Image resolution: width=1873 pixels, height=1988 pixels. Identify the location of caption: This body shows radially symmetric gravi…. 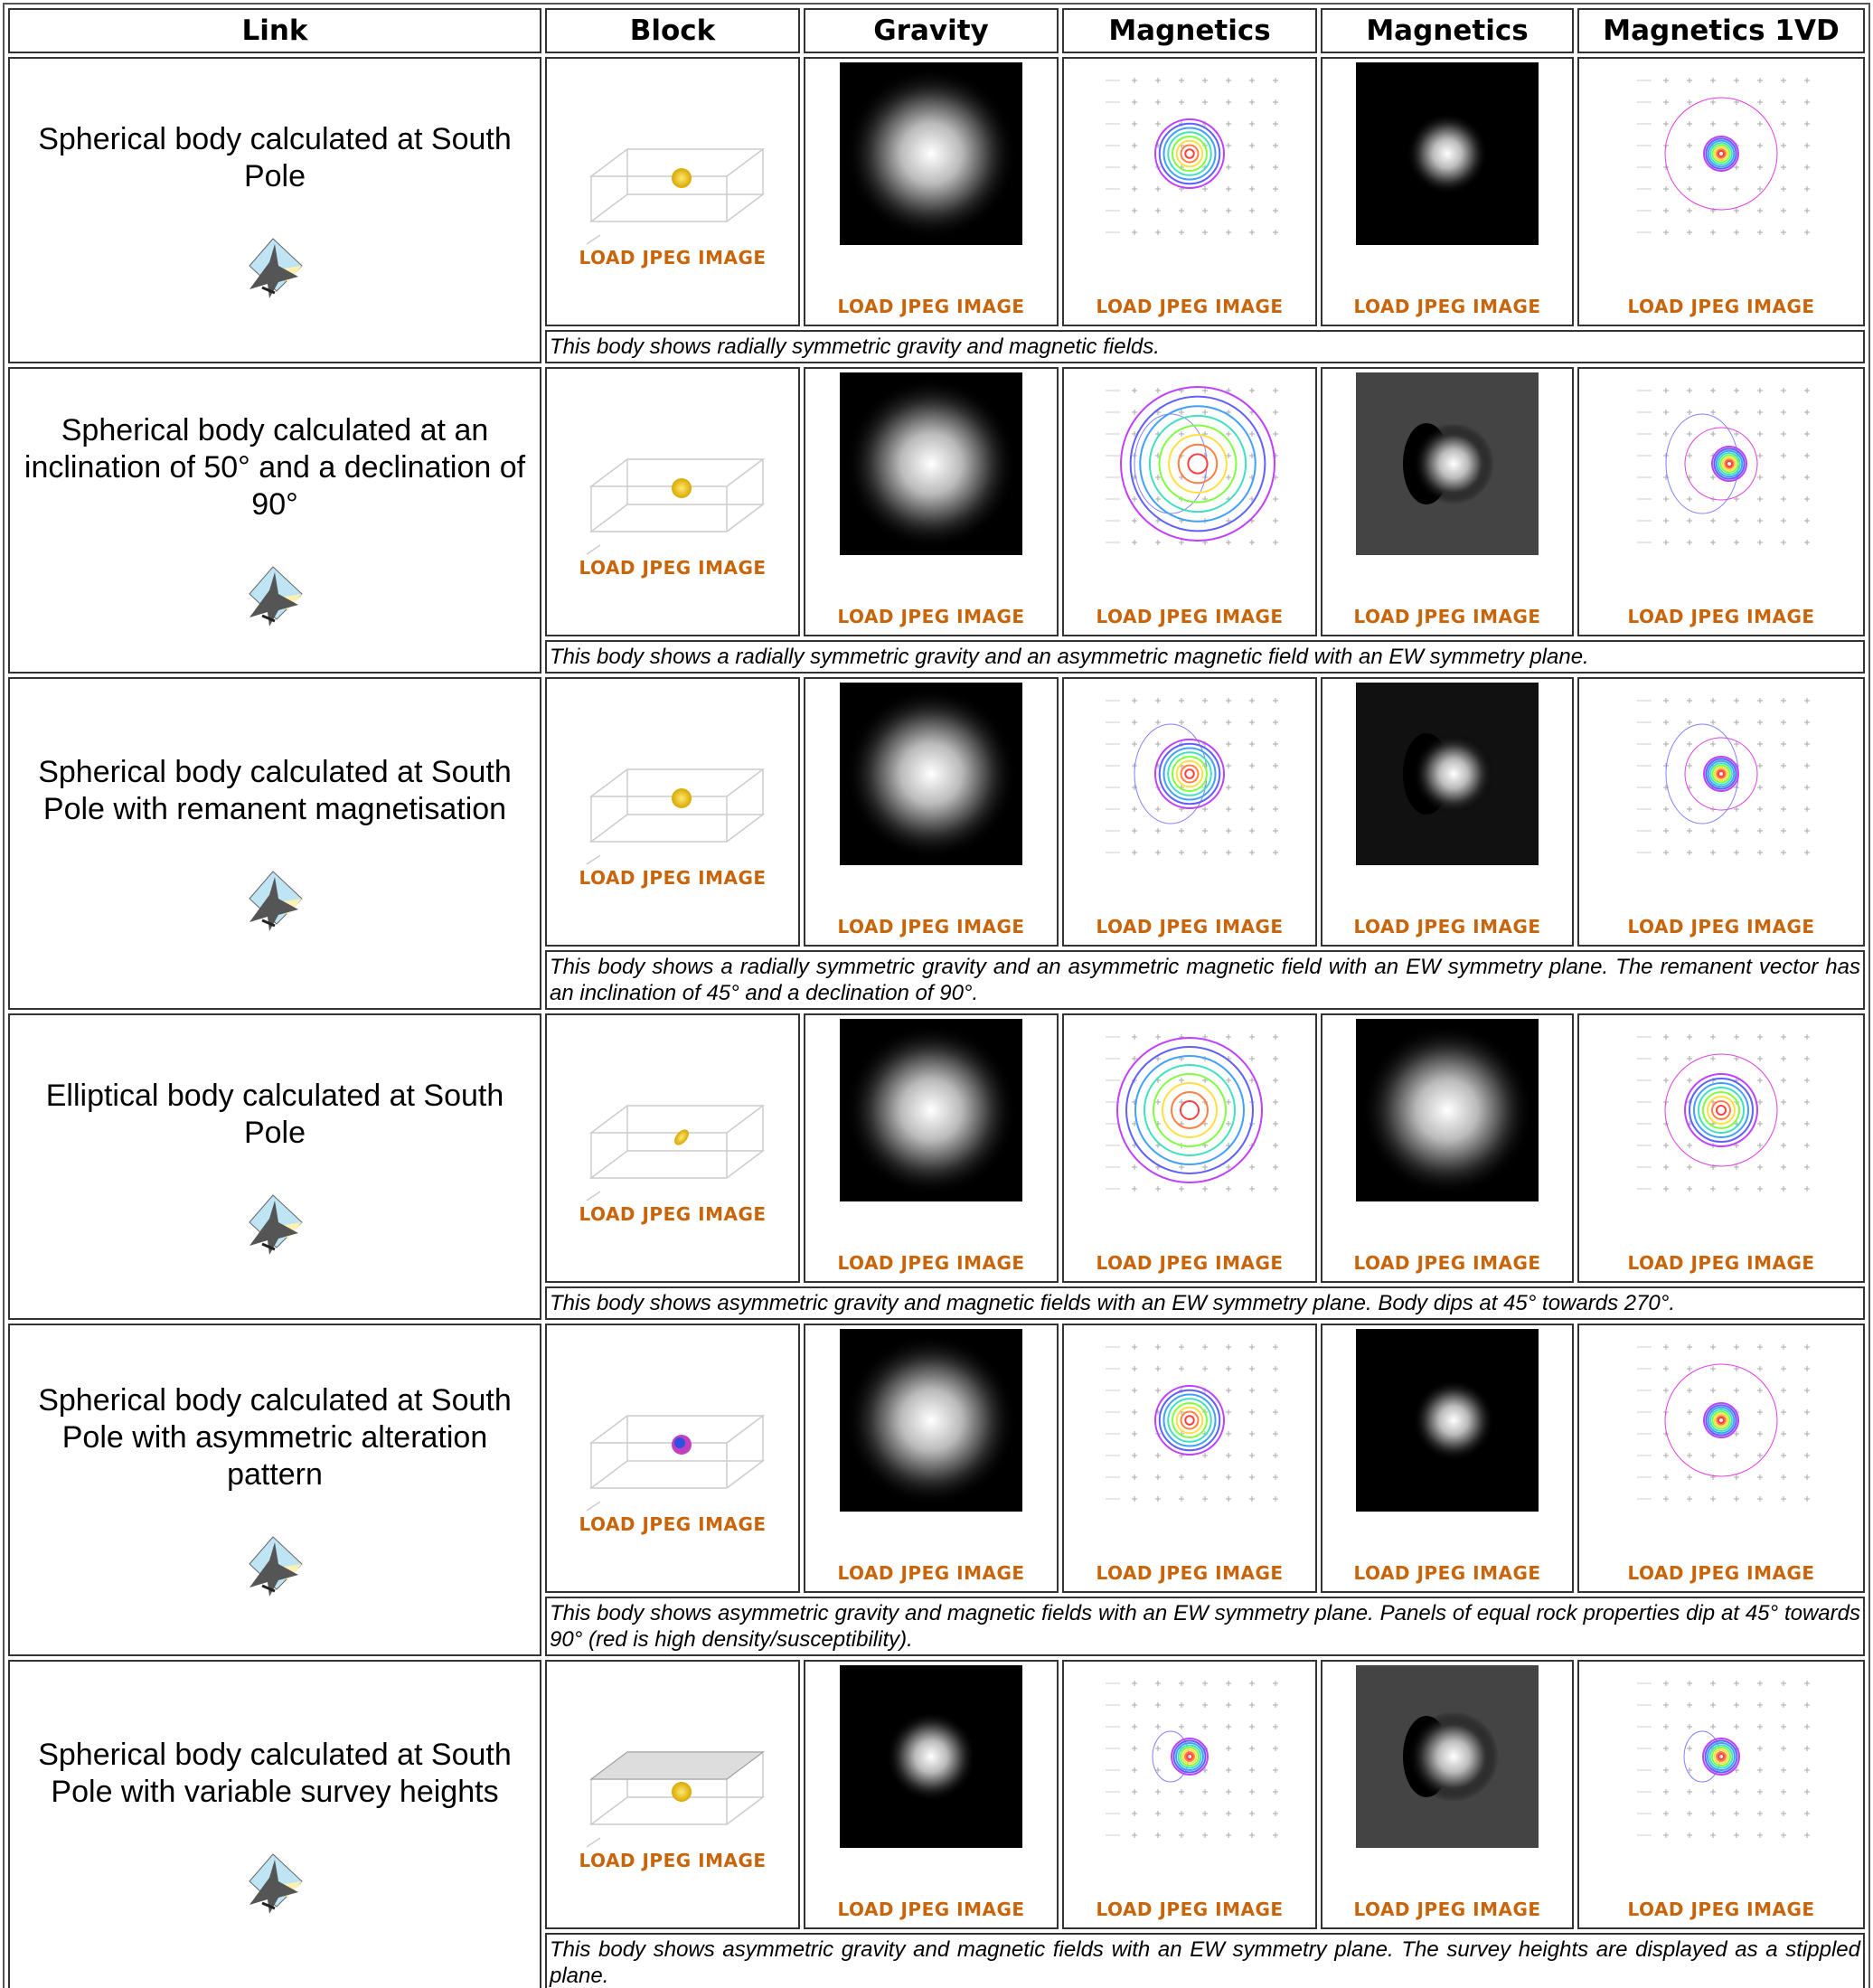
(1205, 347).